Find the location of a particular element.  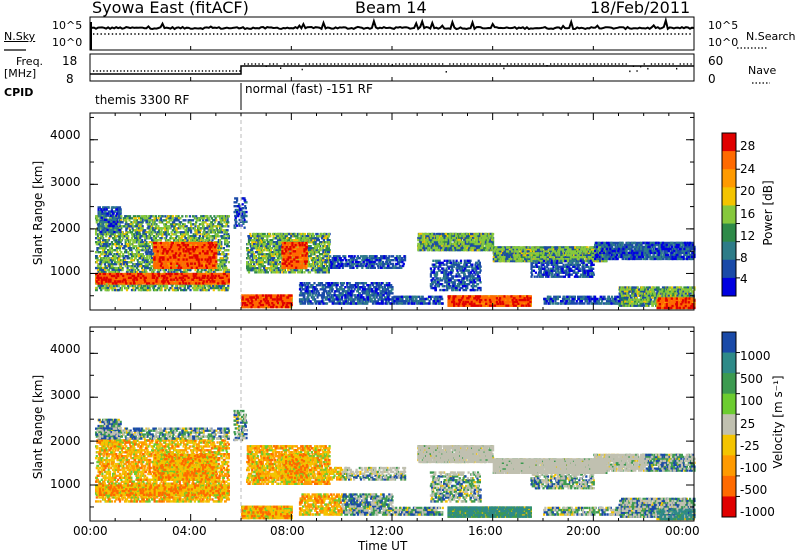

xtick-2000: 20:00 is located at coordinates (583, 531).